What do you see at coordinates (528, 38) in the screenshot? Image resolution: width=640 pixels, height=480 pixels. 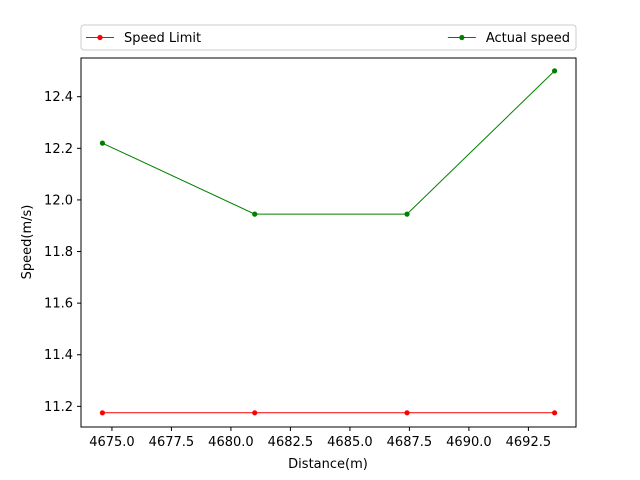 I see `legend-label-1: Actual speed` at bounding box center [528, 38].